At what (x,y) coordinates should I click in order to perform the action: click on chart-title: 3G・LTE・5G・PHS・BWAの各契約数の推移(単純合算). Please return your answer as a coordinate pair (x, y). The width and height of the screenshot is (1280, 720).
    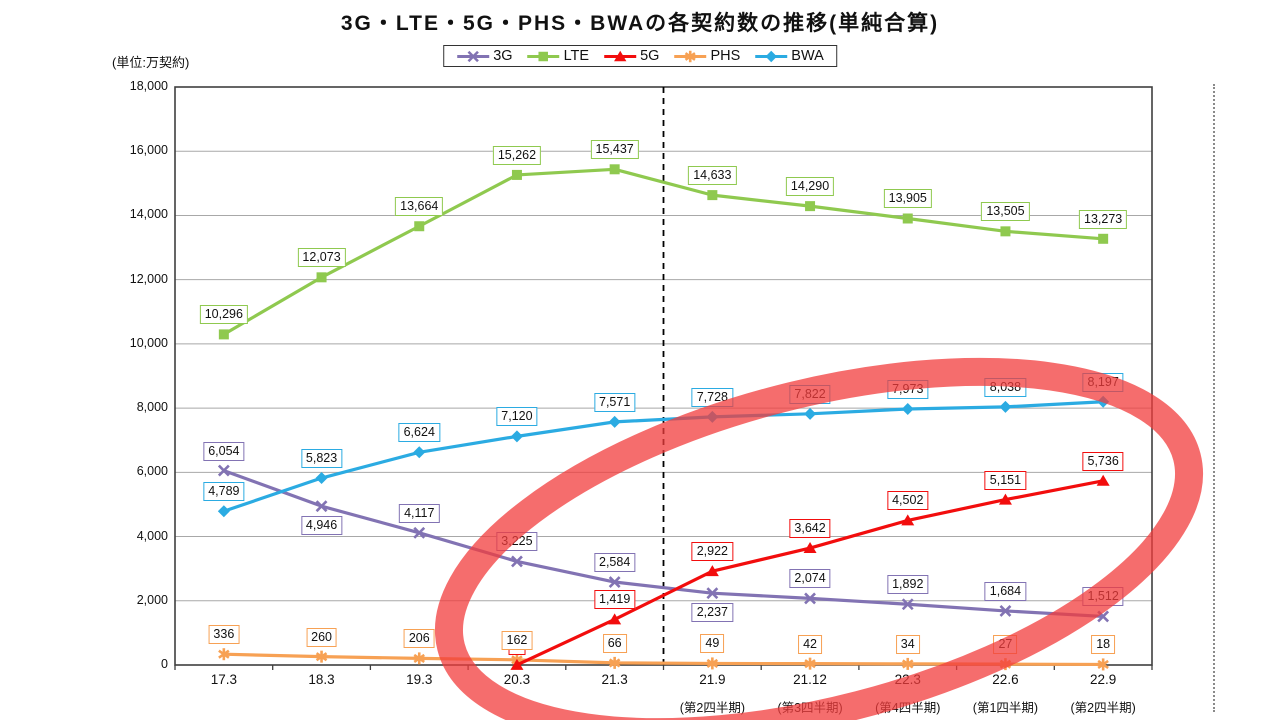
    Looking at the image, I should click on (640, 23).